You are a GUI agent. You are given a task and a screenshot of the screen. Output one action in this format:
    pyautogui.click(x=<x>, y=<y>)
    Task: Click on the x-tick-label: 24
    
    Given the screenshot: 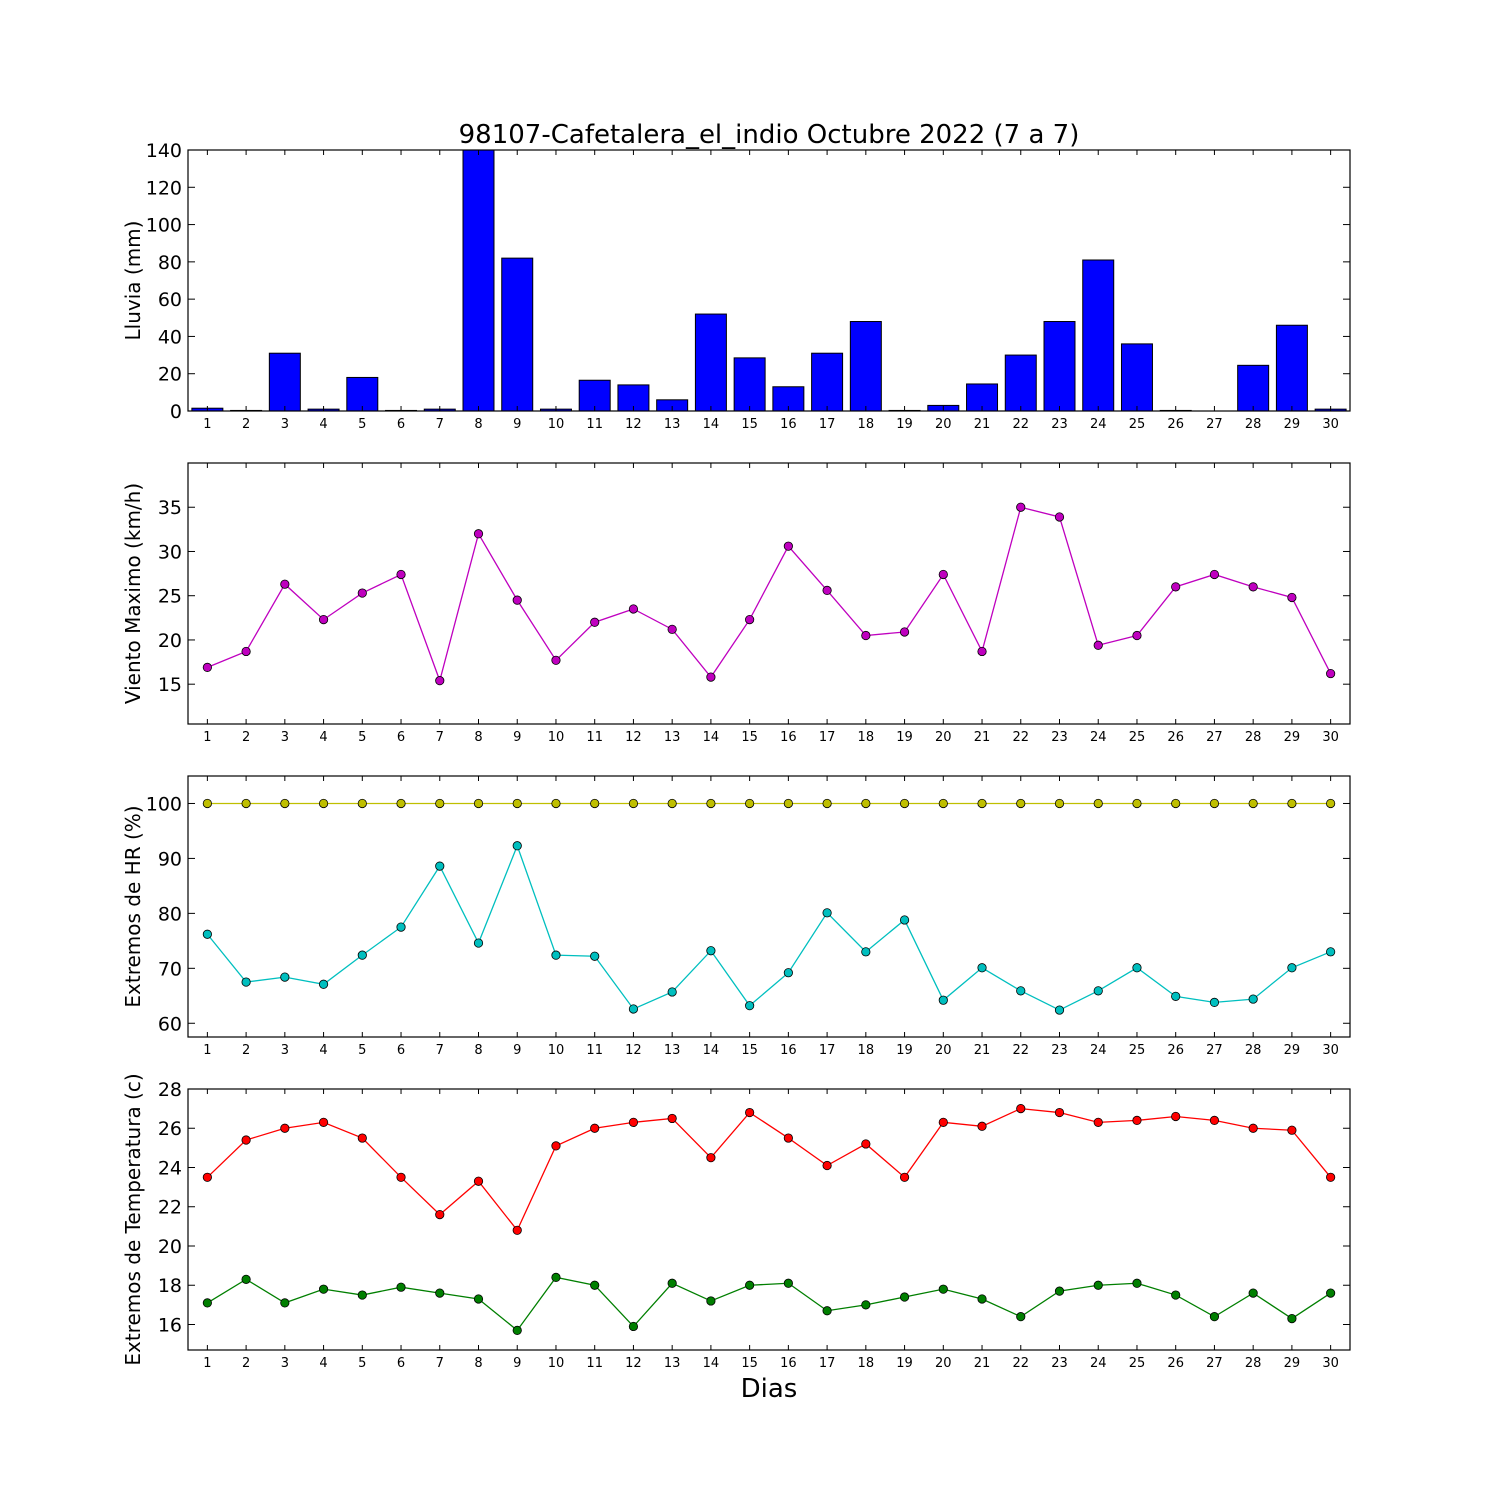 What is the action you would take?
    pyautogui.click(x=1098, y=737)
    